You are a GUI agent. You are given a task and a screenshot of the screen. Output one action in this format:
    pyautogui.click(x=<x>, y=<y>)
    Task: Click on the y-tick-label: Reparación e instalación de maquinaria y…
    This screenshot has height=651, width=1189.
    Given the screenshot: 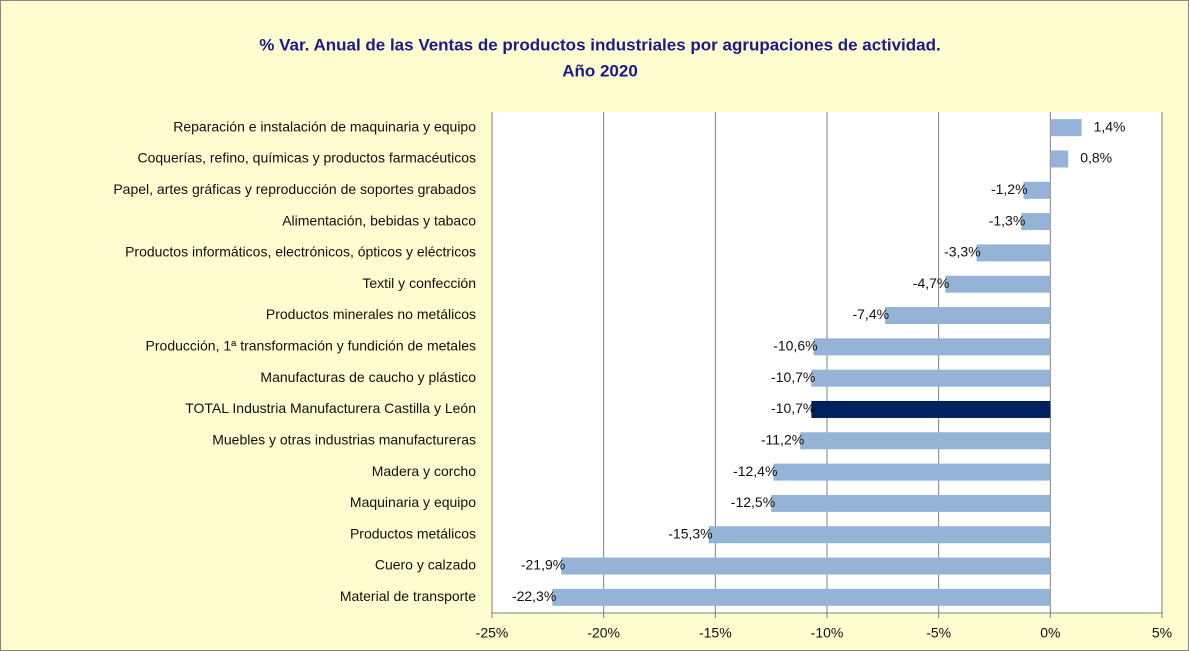 What is the action you would take?
    pyautogui.click(x=324, y=126)
    